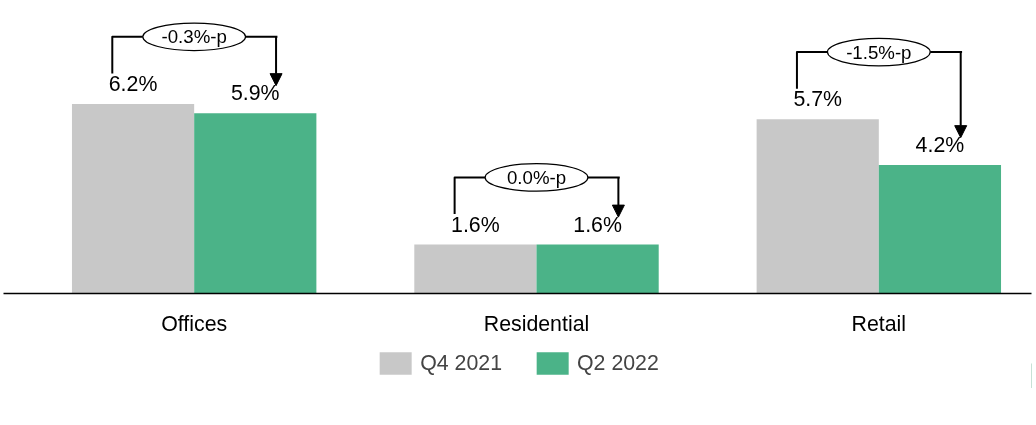 The image size is (1036, 425). I want to click on data-label: 5.9%, so click(255, 93).